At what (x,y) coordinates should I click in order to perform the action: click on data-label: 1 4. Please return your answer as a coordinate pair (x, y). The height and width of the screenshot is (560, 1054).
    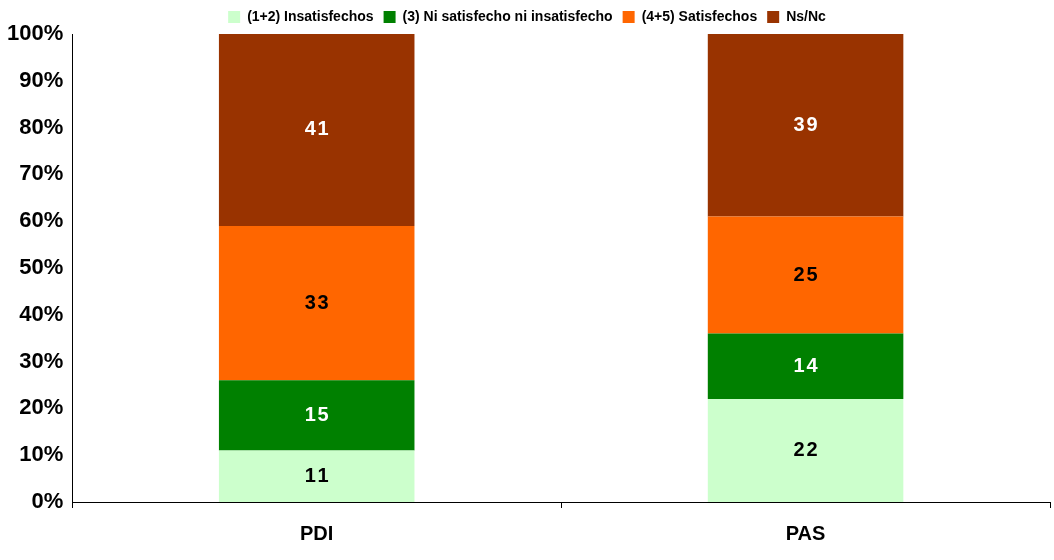
    Looking at the image, I should click on (806, 364).